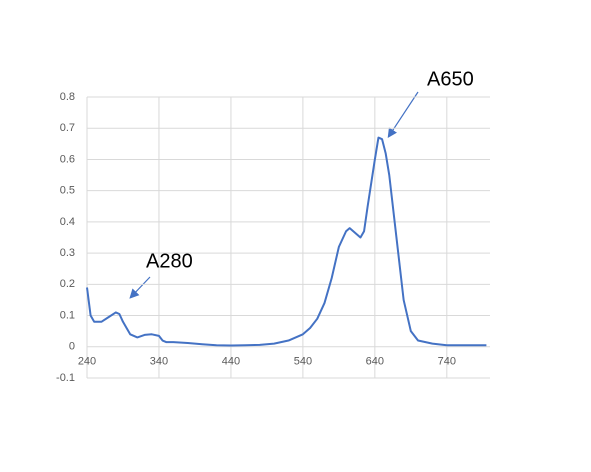 The height and width of the screenshot is (472, 591). What do you see at coordinates (231, 362) in the screenshot?
I see `x-tick-label: 440` at bounding box center [231, 362].